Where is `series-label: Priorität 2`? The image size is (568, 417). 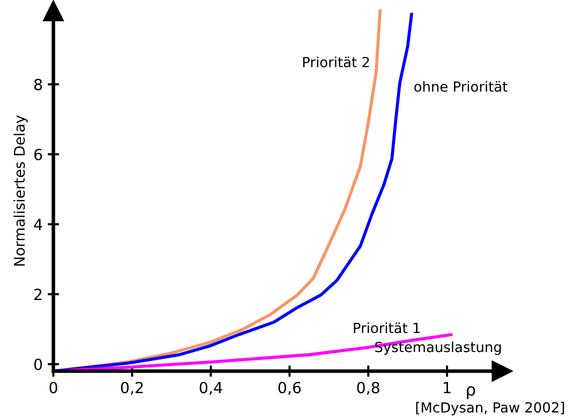
series-label: Priorität 2 is located at coordinates (336, 62).